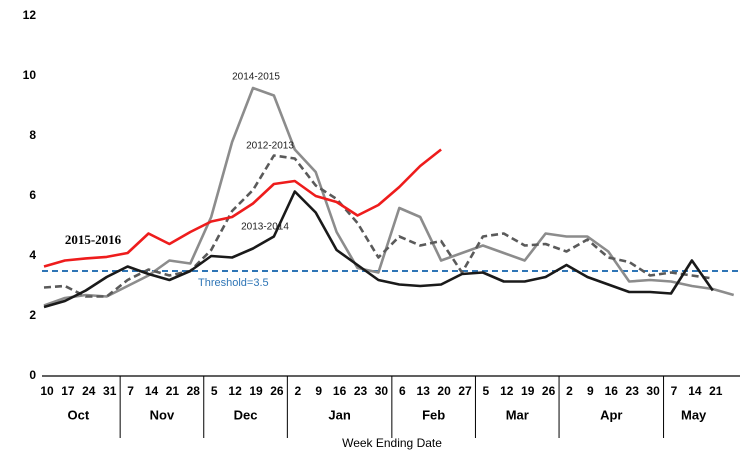  Describe the element at coordinates (79, 414) in the screenshot. I see `month-label: Oct` at that location.